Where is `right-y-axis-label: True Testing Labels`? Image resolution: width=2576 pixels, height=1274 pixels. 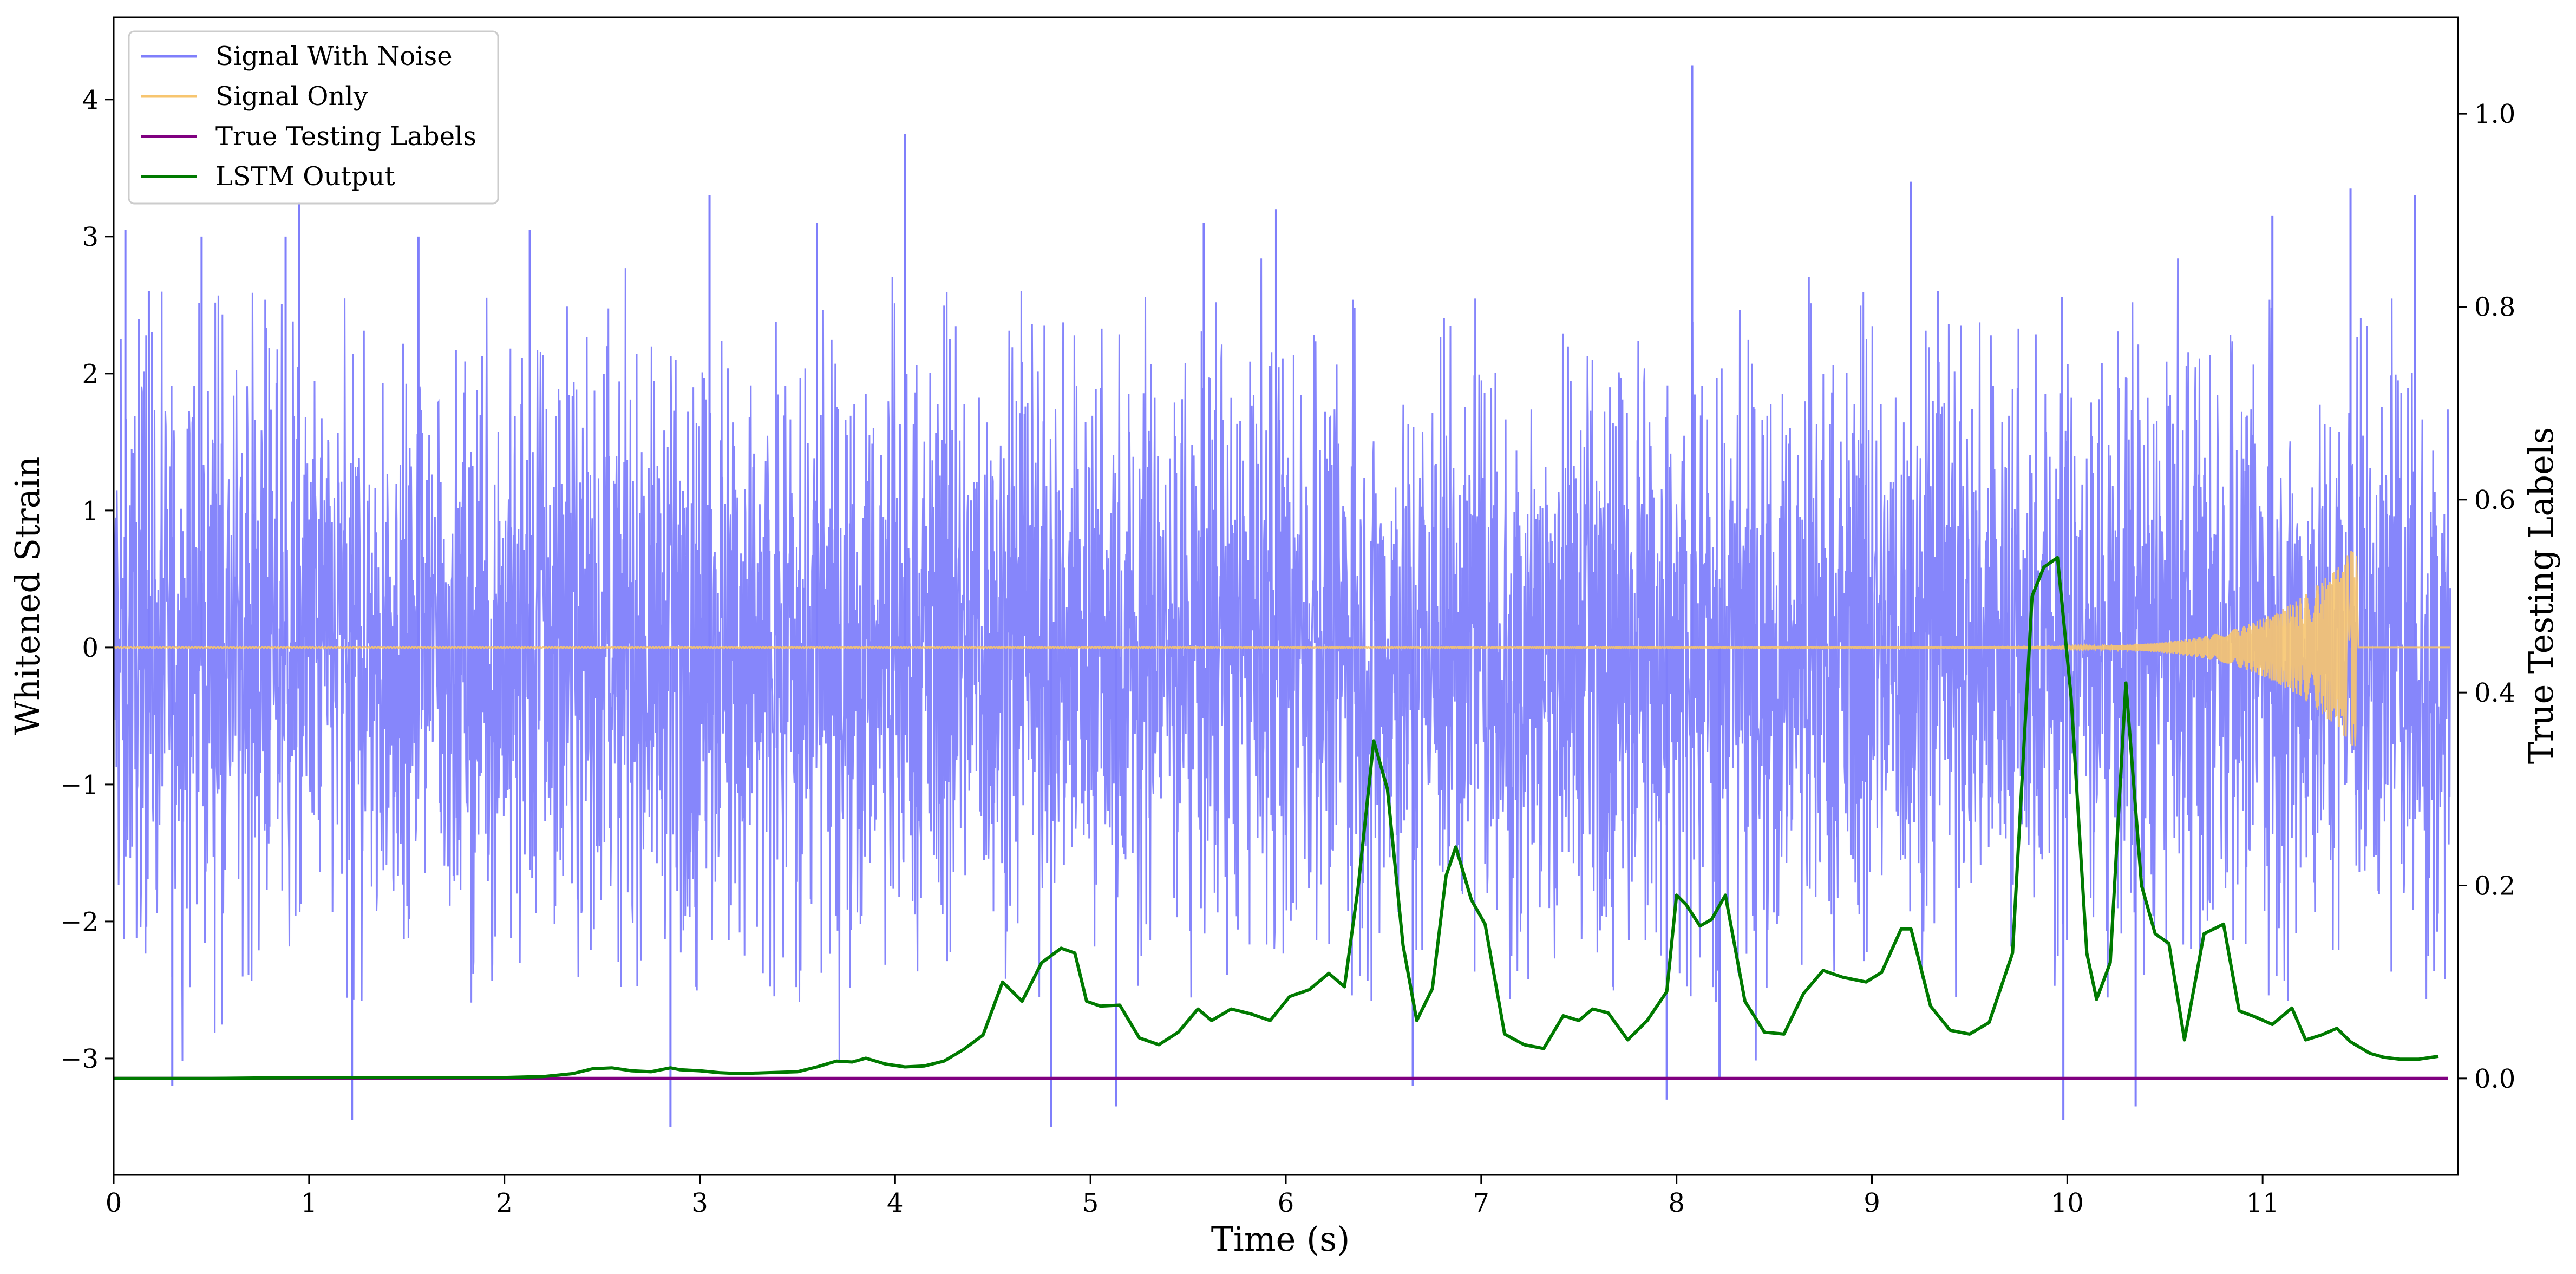
right-y-axis-label: True Testing Labels is located at coordinates (2541, 596).